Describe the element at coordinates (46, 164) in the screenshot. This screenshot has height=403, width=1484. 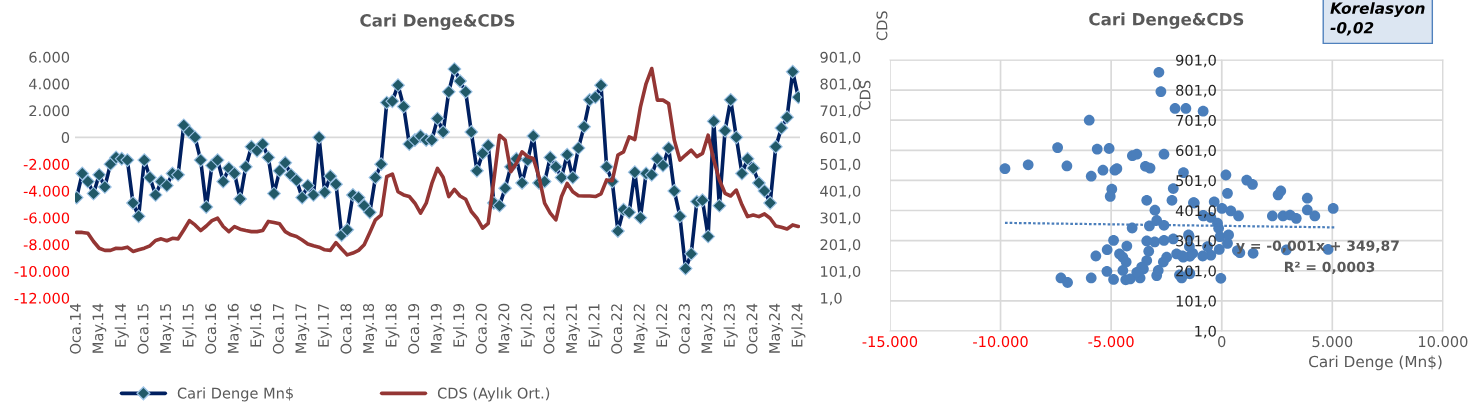
I see `y-tick-label: -2.000` at that location.